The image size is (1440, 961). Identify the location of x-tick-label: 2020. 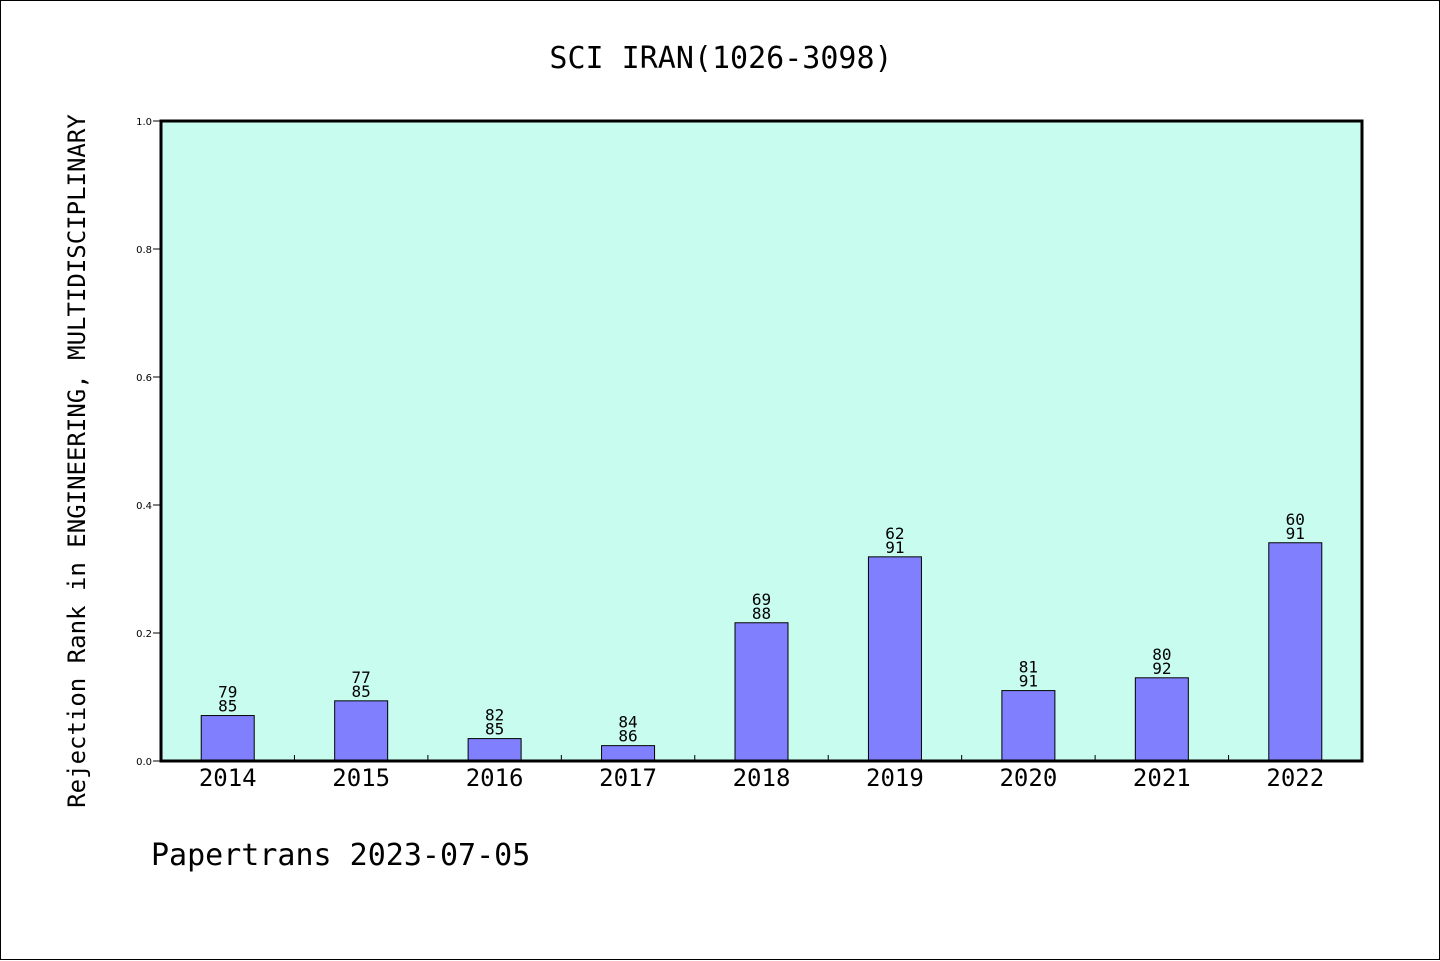
(1028, 778).